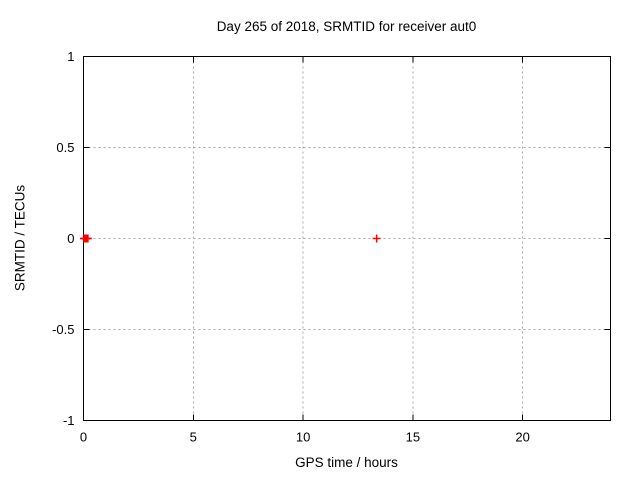  Describe the element at coordinates (83, 437) in the screenshot. I see `x-tick-label: 0` at that location.